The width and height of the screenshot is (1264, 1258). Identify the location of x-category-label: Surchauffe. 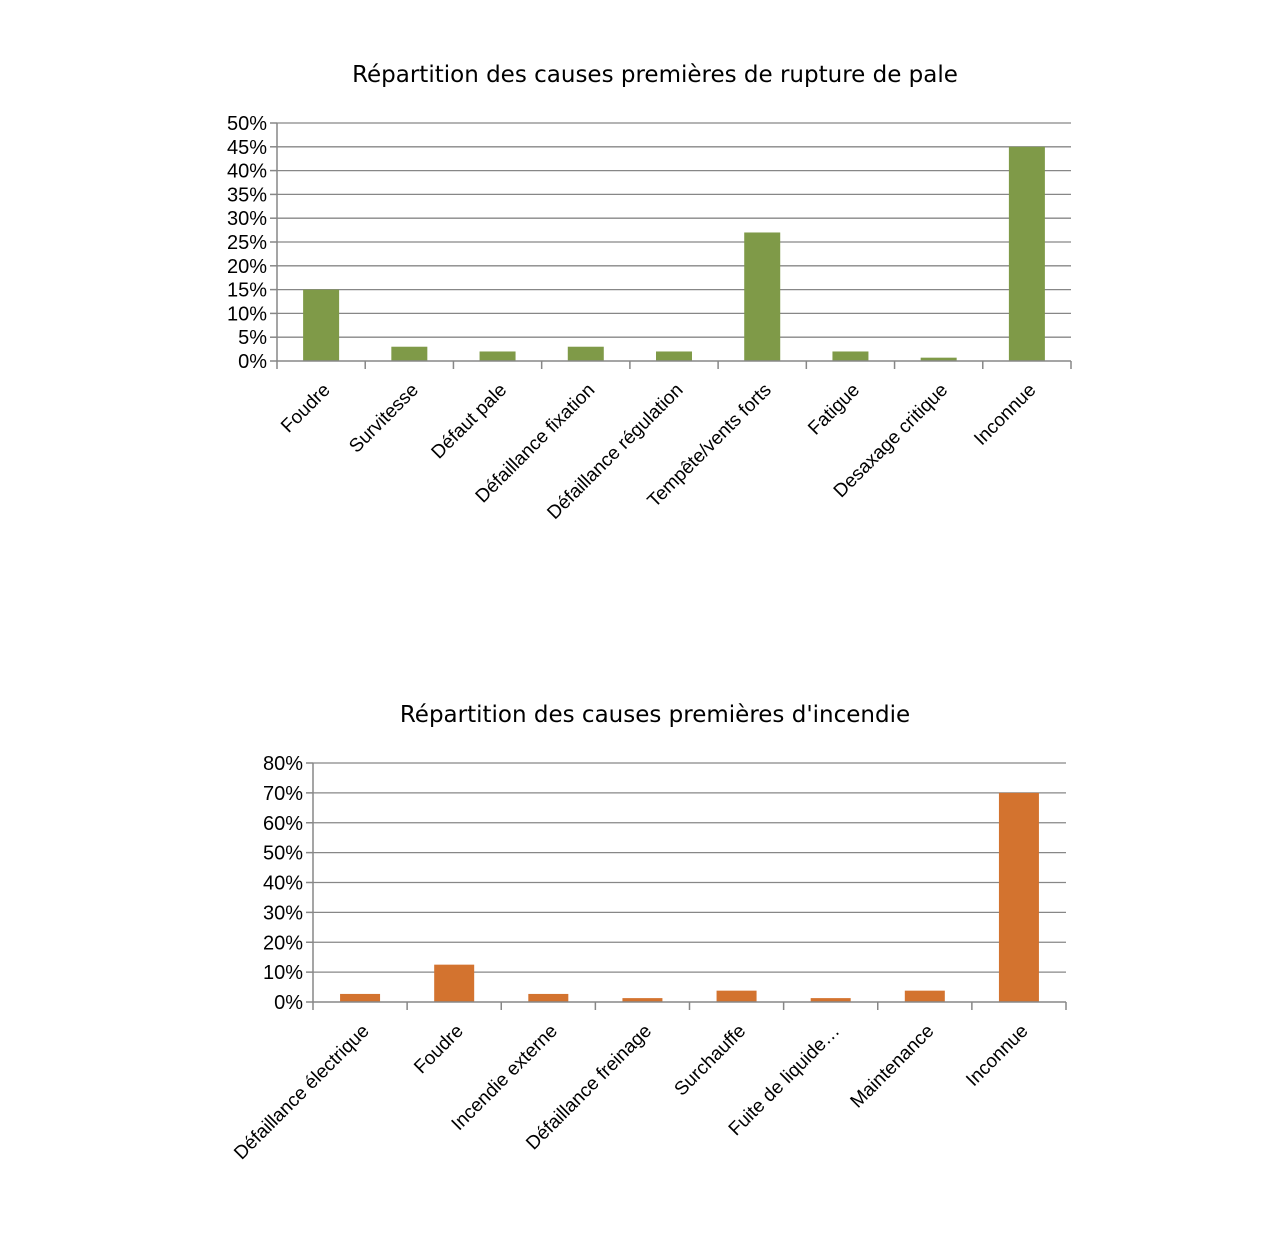
(711, 1061).